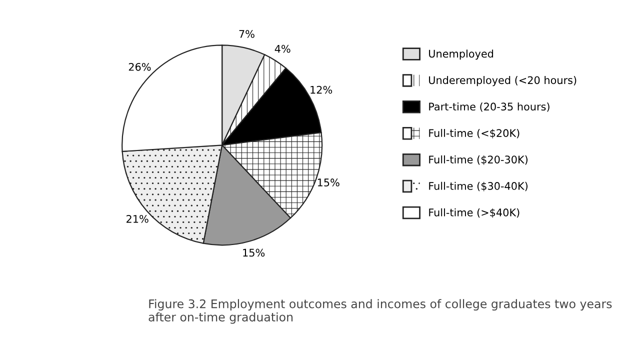  Describe the element at coordinates (139, 66) in the screenshot. I see `data-label: 26%` at that location.